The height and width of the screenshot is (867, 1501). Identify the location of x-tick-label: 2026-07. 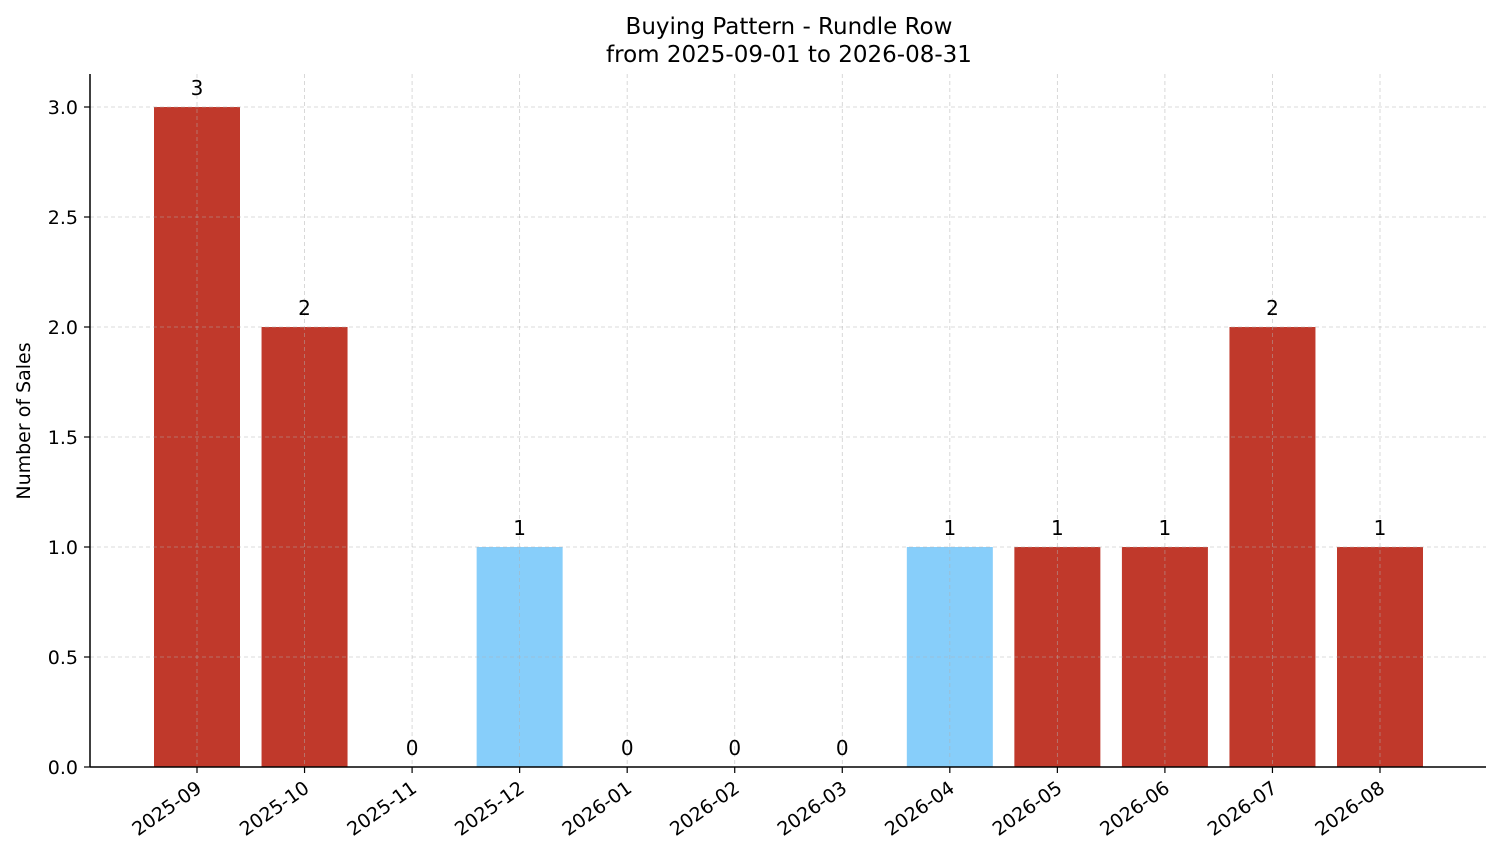
(1243, 809).